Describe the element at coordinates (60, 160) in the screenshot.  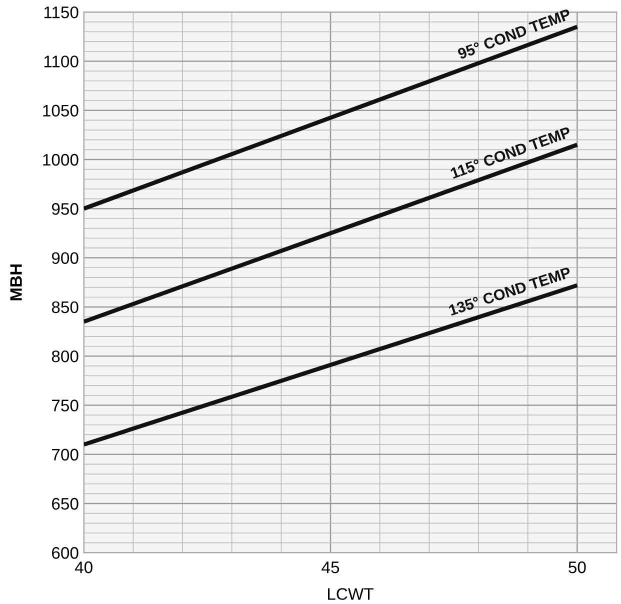
I see `y-tick-label: 1000` at that location.